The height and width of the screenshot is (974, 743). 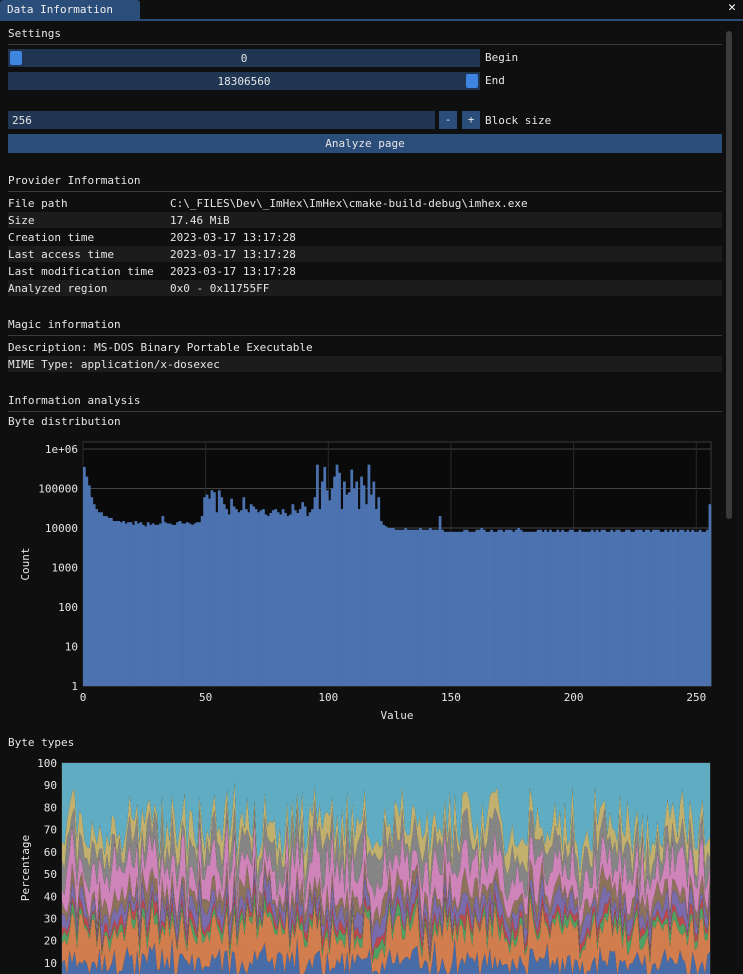 What do you see at coordinates (38, 203) in the screenshot?
I see `provider-key: File path` at bounding box center [38, 203].